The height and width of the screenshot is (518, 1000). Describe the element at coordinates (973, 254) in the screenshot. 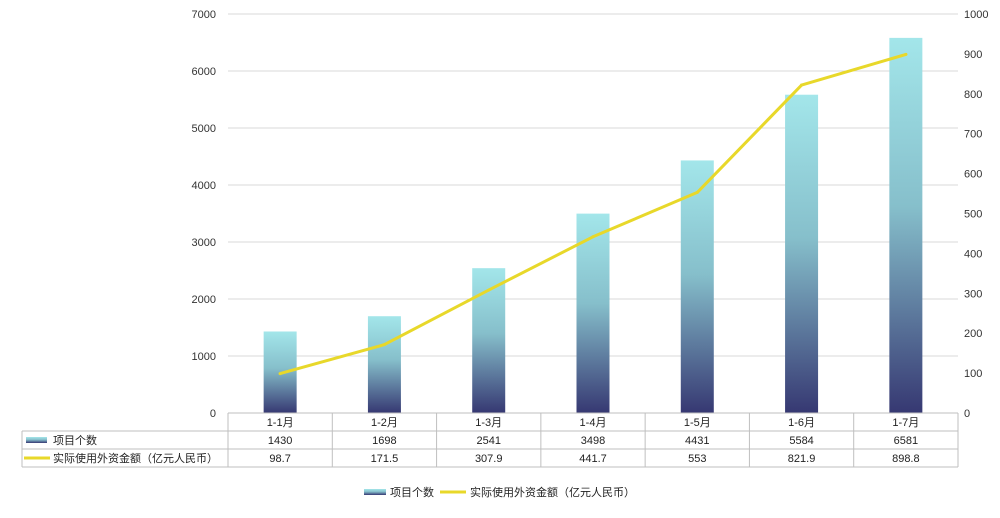

I see `right-tick-label: 400` at that location.